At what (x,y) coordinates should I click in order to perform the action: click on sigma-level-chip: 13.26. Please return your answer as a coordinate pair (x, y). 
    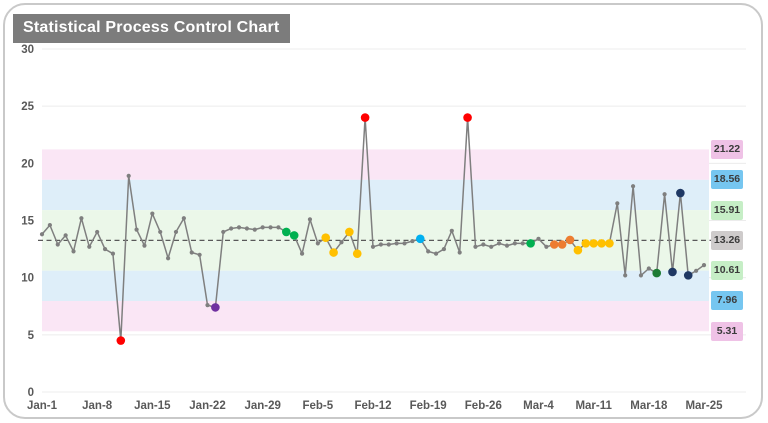
    Looking at the image, I should click on (727, 240).